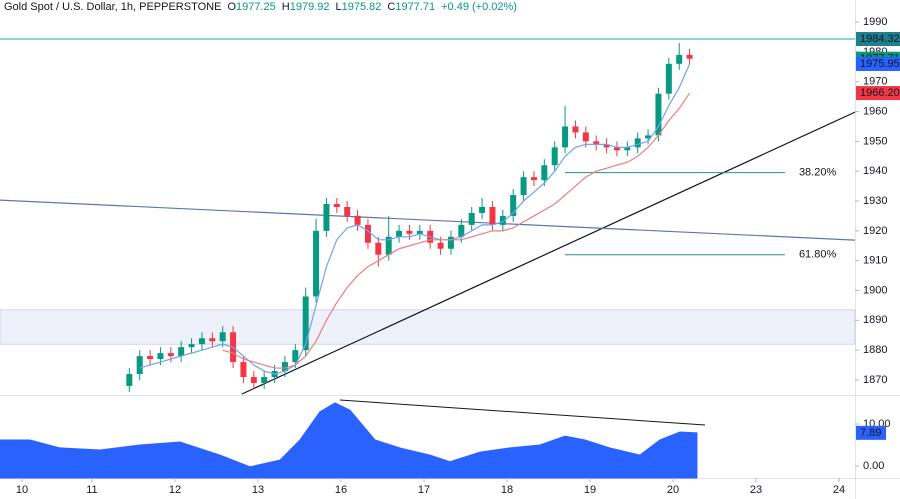 The height and width of the screenshot is (499, 900). I want to click on y-tick-label: 1920, so click(875, 231).